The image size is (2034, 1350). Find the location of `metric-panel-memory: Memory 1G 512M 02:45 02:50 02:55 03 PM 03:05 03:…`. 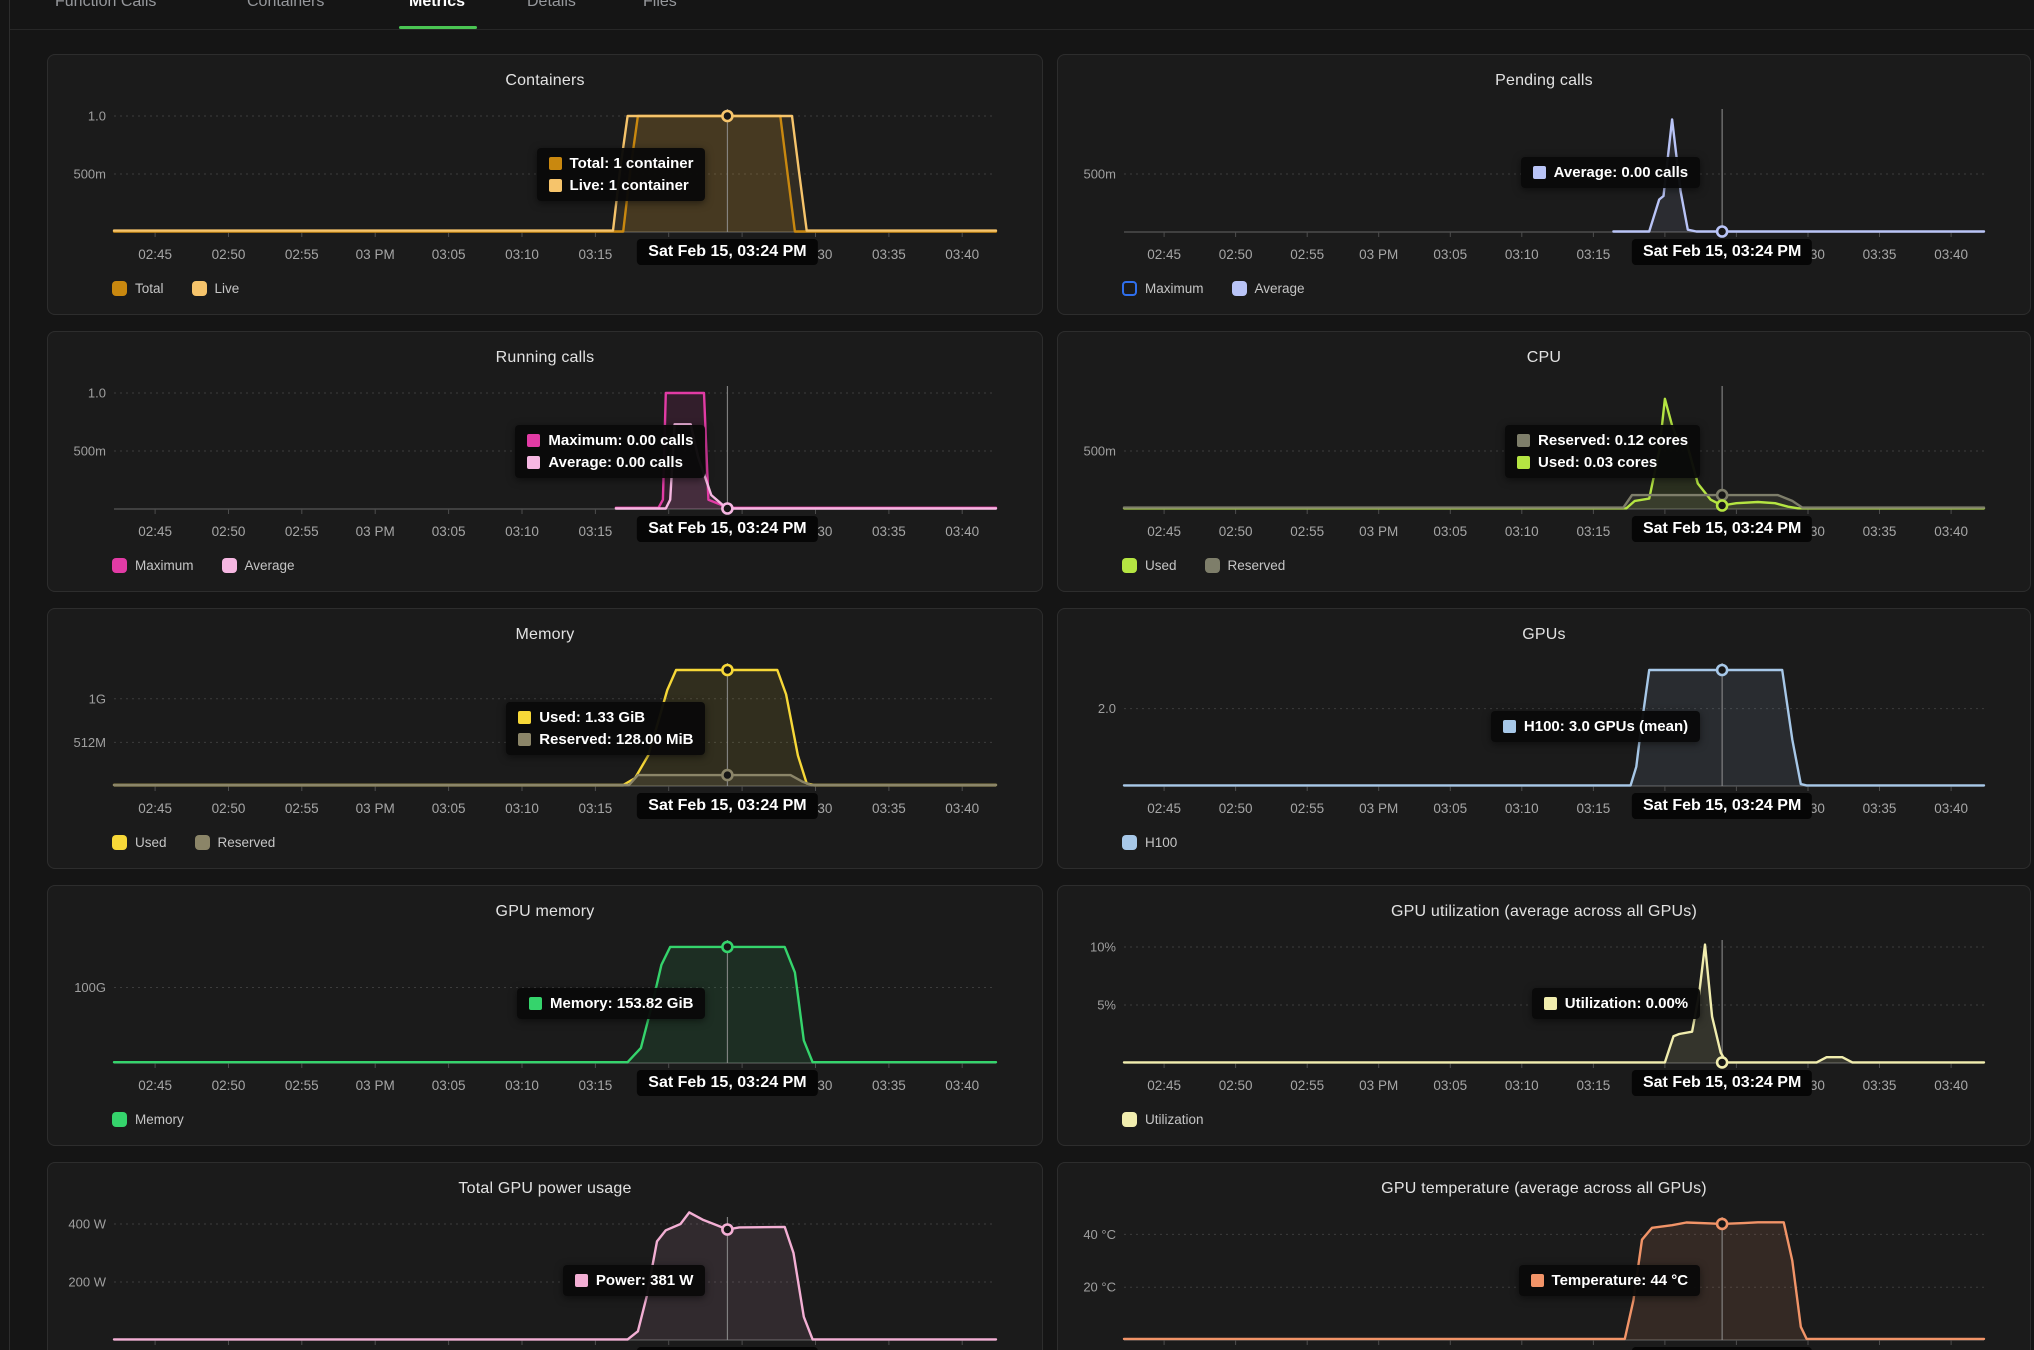

metric-panel-memory: Memory 1G 512M 02:45 02:50 02:55 03 PM 03:05 03:… is located at coordinates (545, 738).